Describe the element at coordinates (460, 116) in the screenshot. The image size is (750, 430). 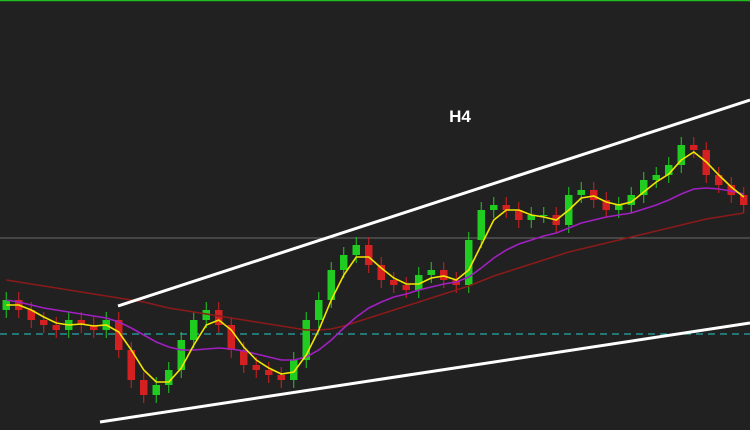
I see `chart-title: H4` at that location.